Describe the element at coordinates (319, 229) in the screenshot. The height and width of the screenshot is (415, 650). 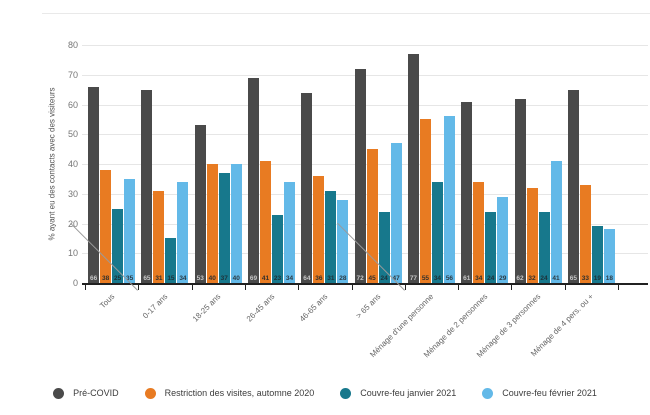
I see `bar-1-4: 36` at that location.